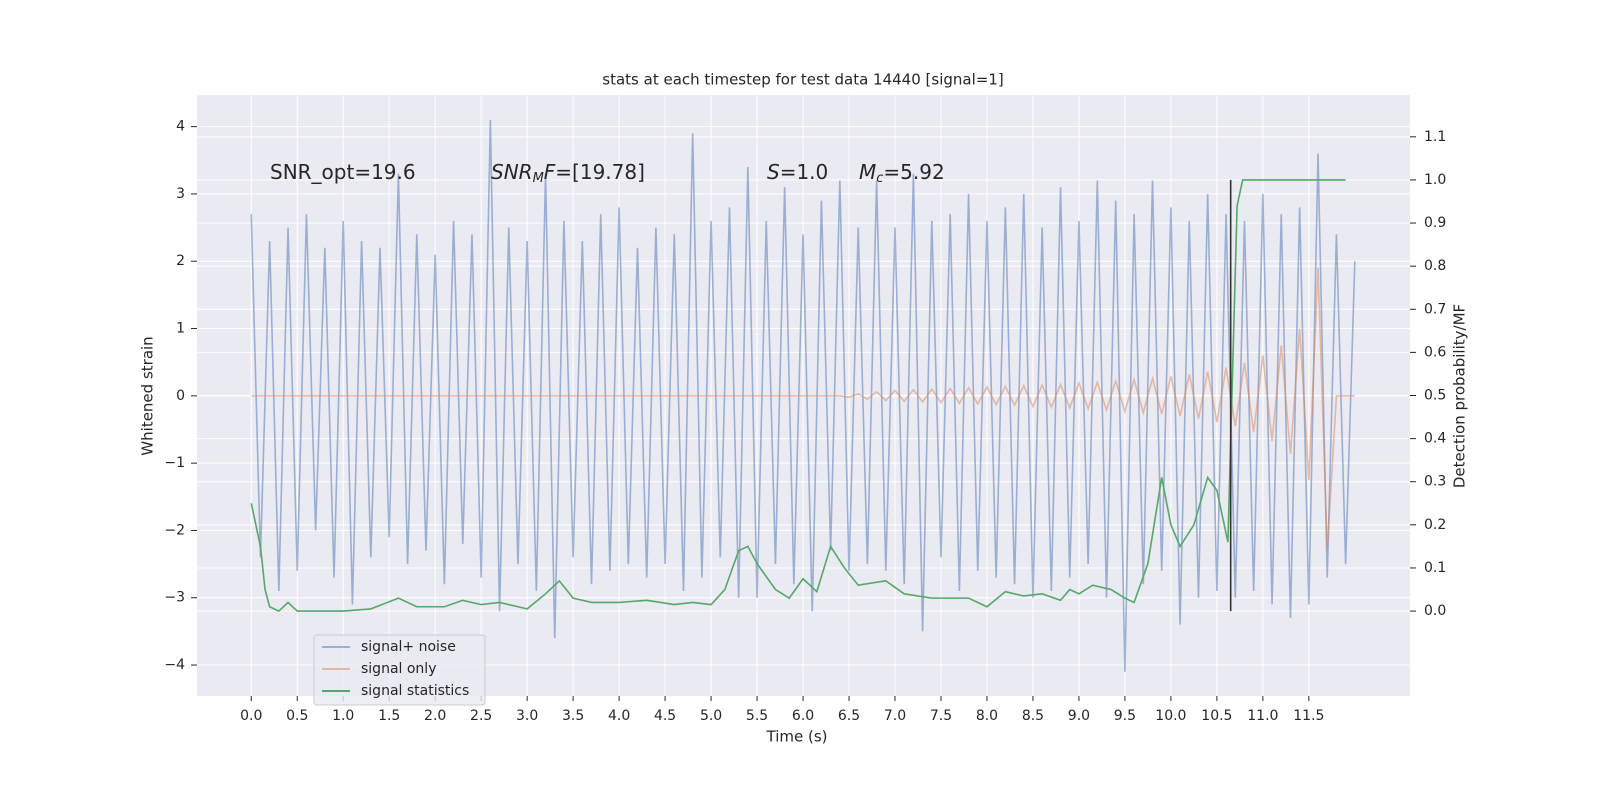 Image resolution: width=1600 pixels, height=800 pixels. I want to click on annotation: SNRMF=[19.78], so click(568, 173).